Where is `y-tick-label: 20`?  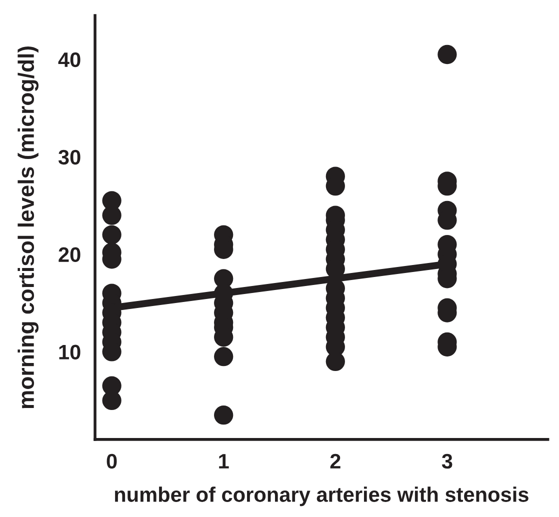
y-tick-label: 20 is located at coordinates (69, 254).